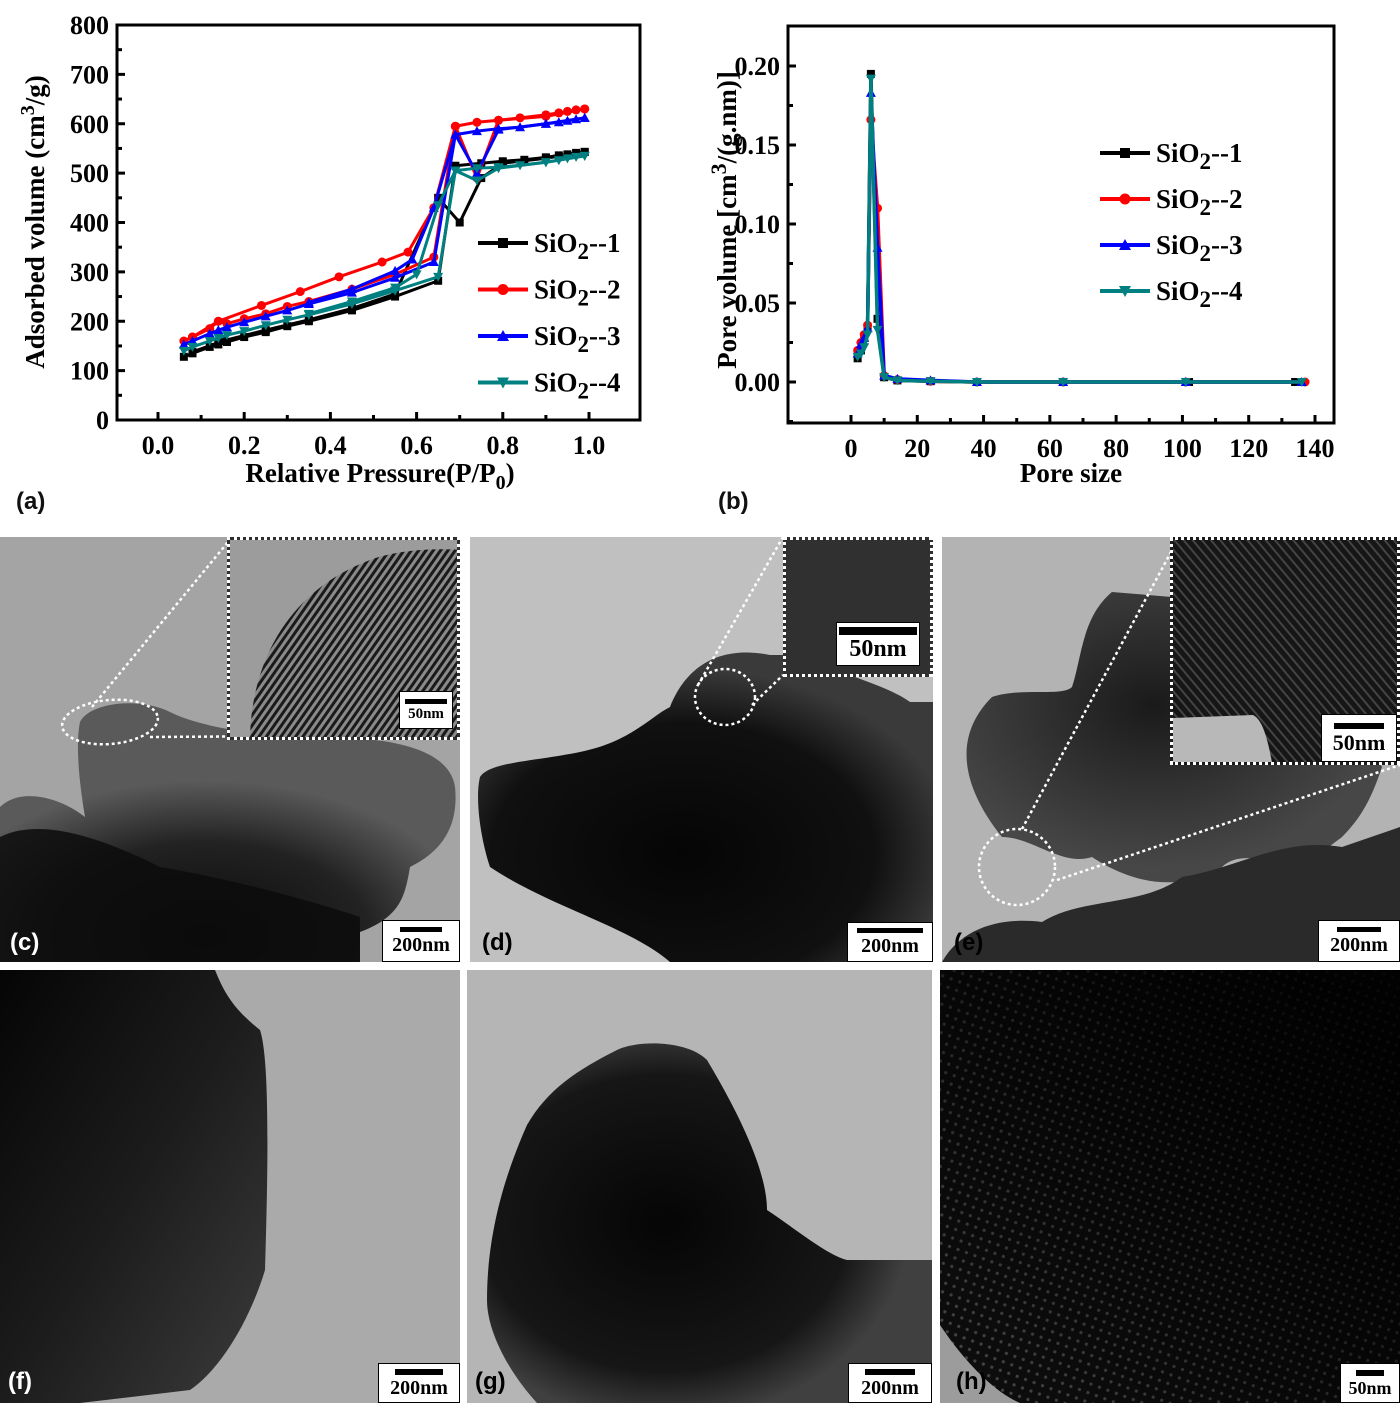  What do you see at coordinates (1199, 294) in the screenshot?
I see `legend-label: SiO2--4` at bounding box center [1199, 294].